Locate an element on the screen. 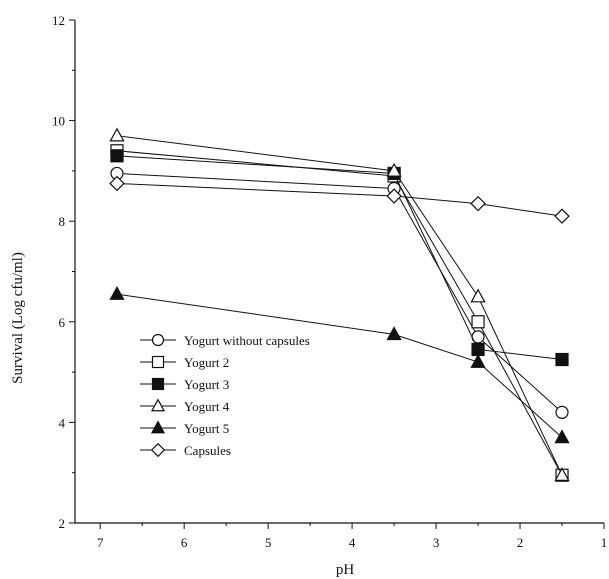  x-tick-label: 3 is located at coordinates (436, 542).